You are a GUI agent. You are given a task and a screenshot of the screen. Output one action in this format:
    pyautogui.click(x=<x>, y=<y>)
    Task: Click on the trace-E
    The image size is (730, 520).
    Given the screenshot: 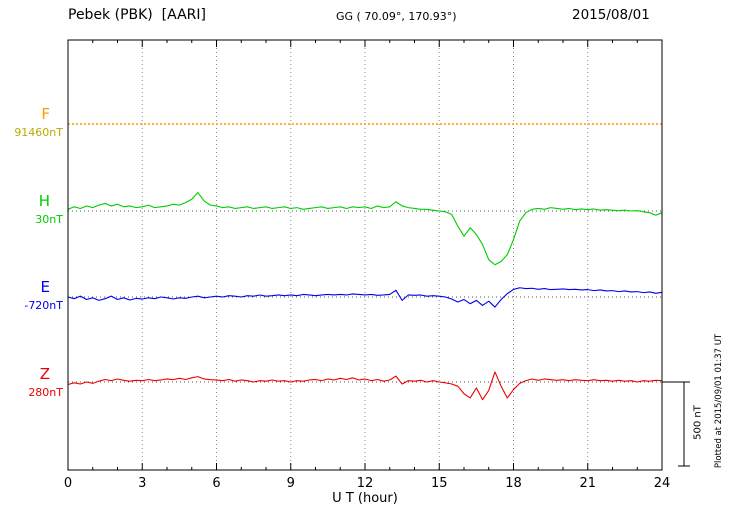 What is the action you would take?
    pyautogui.click(x=365, y=297)
    